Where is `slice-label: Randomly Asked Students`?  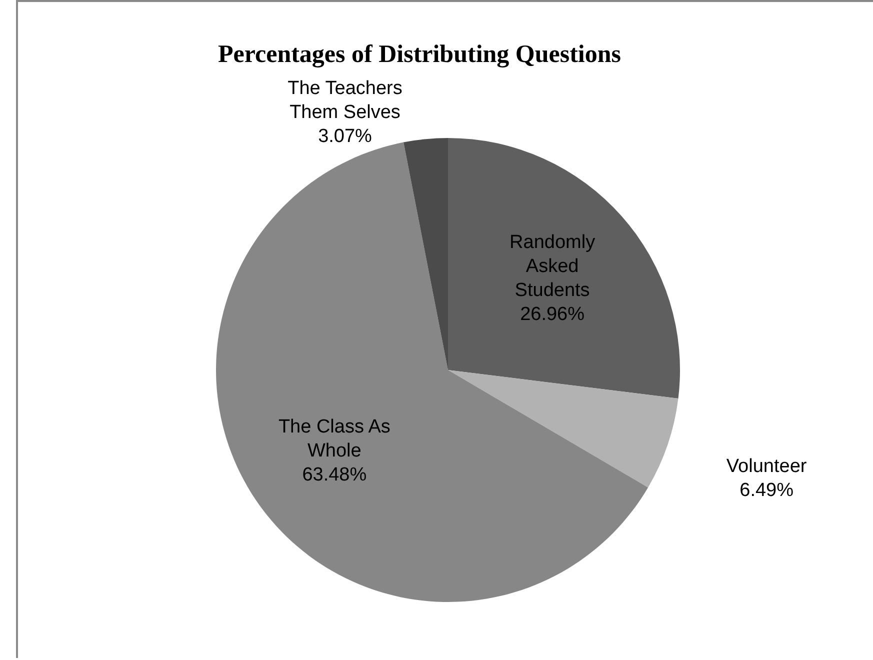 slice-label: Randomly Asked Students is located at coordinates (553, 266).